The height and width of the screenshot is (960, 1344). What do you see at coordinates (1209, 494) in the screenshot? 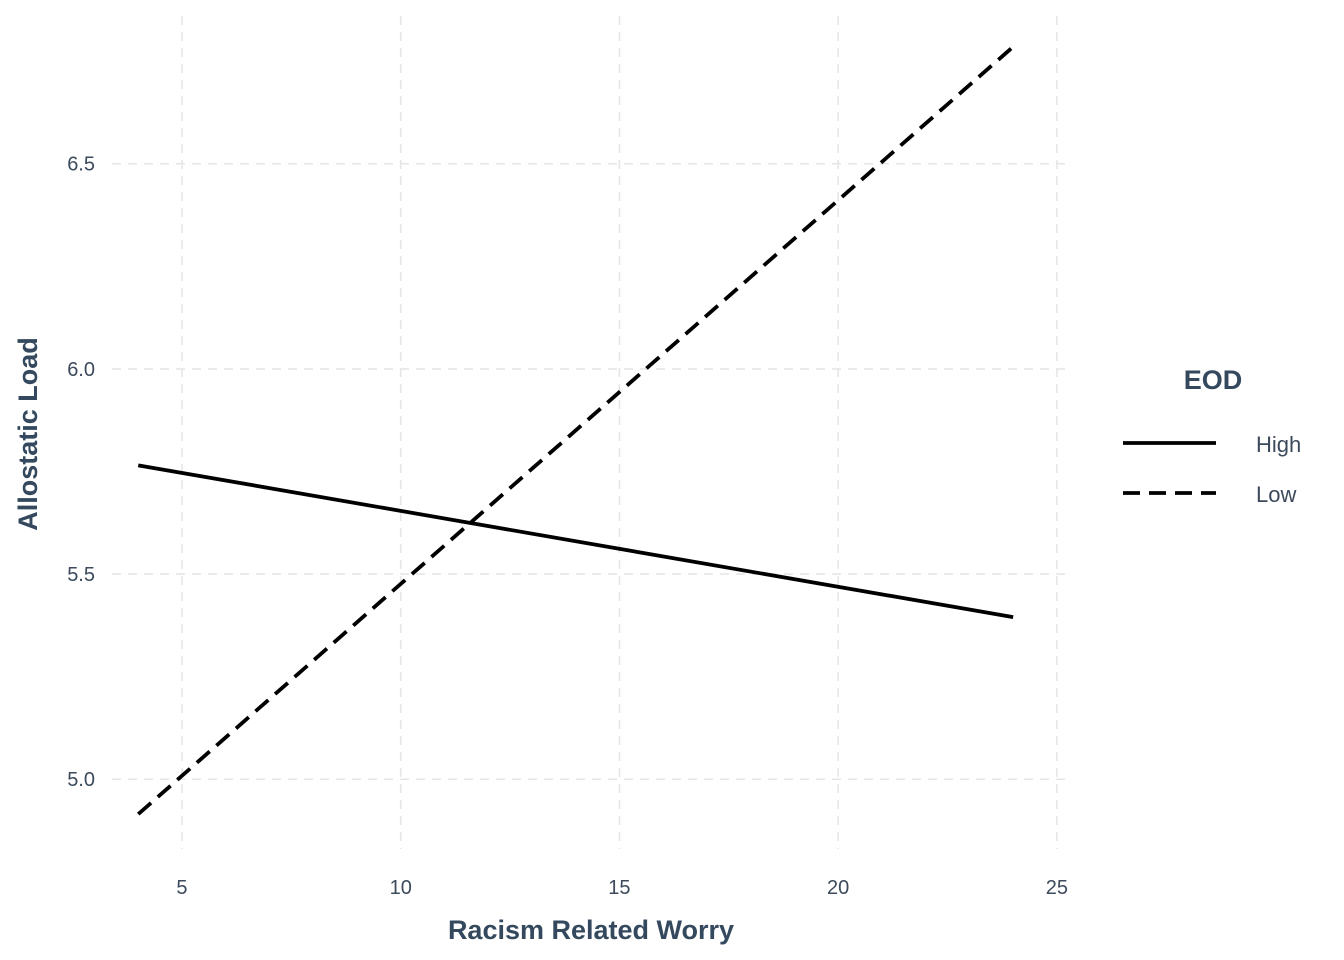
I see `legend-item-low: Low` at bounding box center [1209, 494].